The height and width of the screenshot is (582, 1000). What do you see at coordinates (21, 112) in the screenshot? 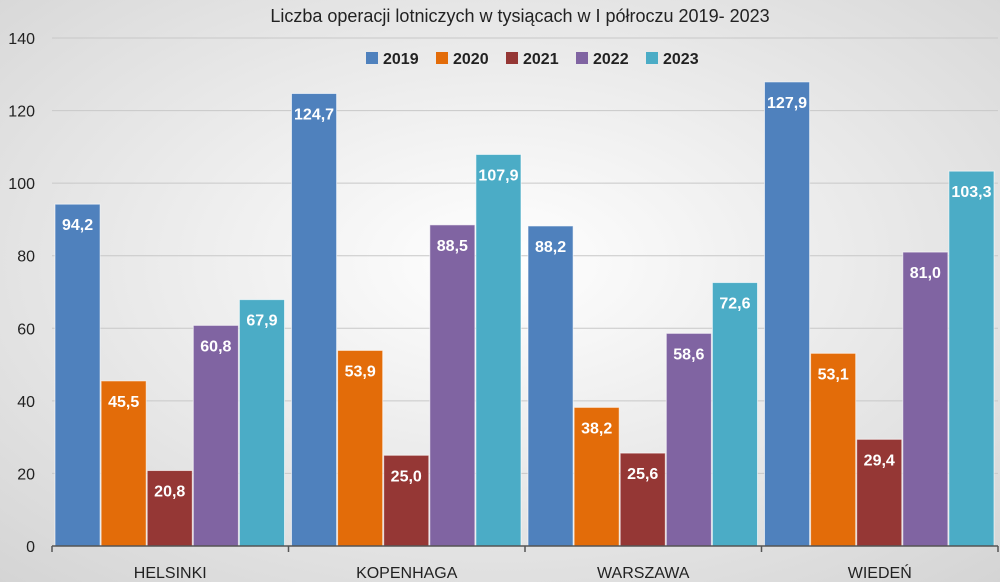
I see `y-tick-label: 120` at bounding box center [21, 112].